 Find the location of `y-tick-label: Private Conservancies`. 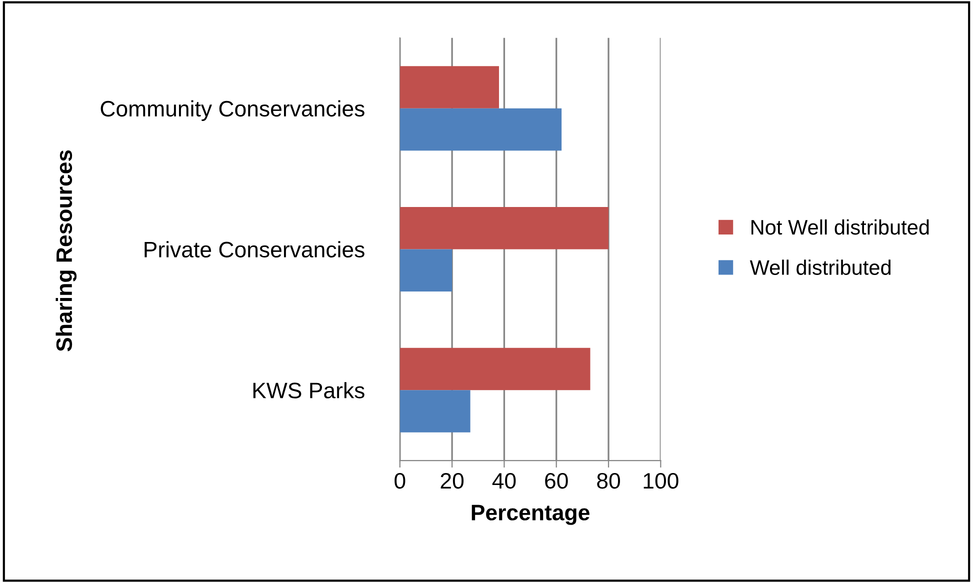

y-tick-label: Private Conservancies is located at coordinates (254, 249).